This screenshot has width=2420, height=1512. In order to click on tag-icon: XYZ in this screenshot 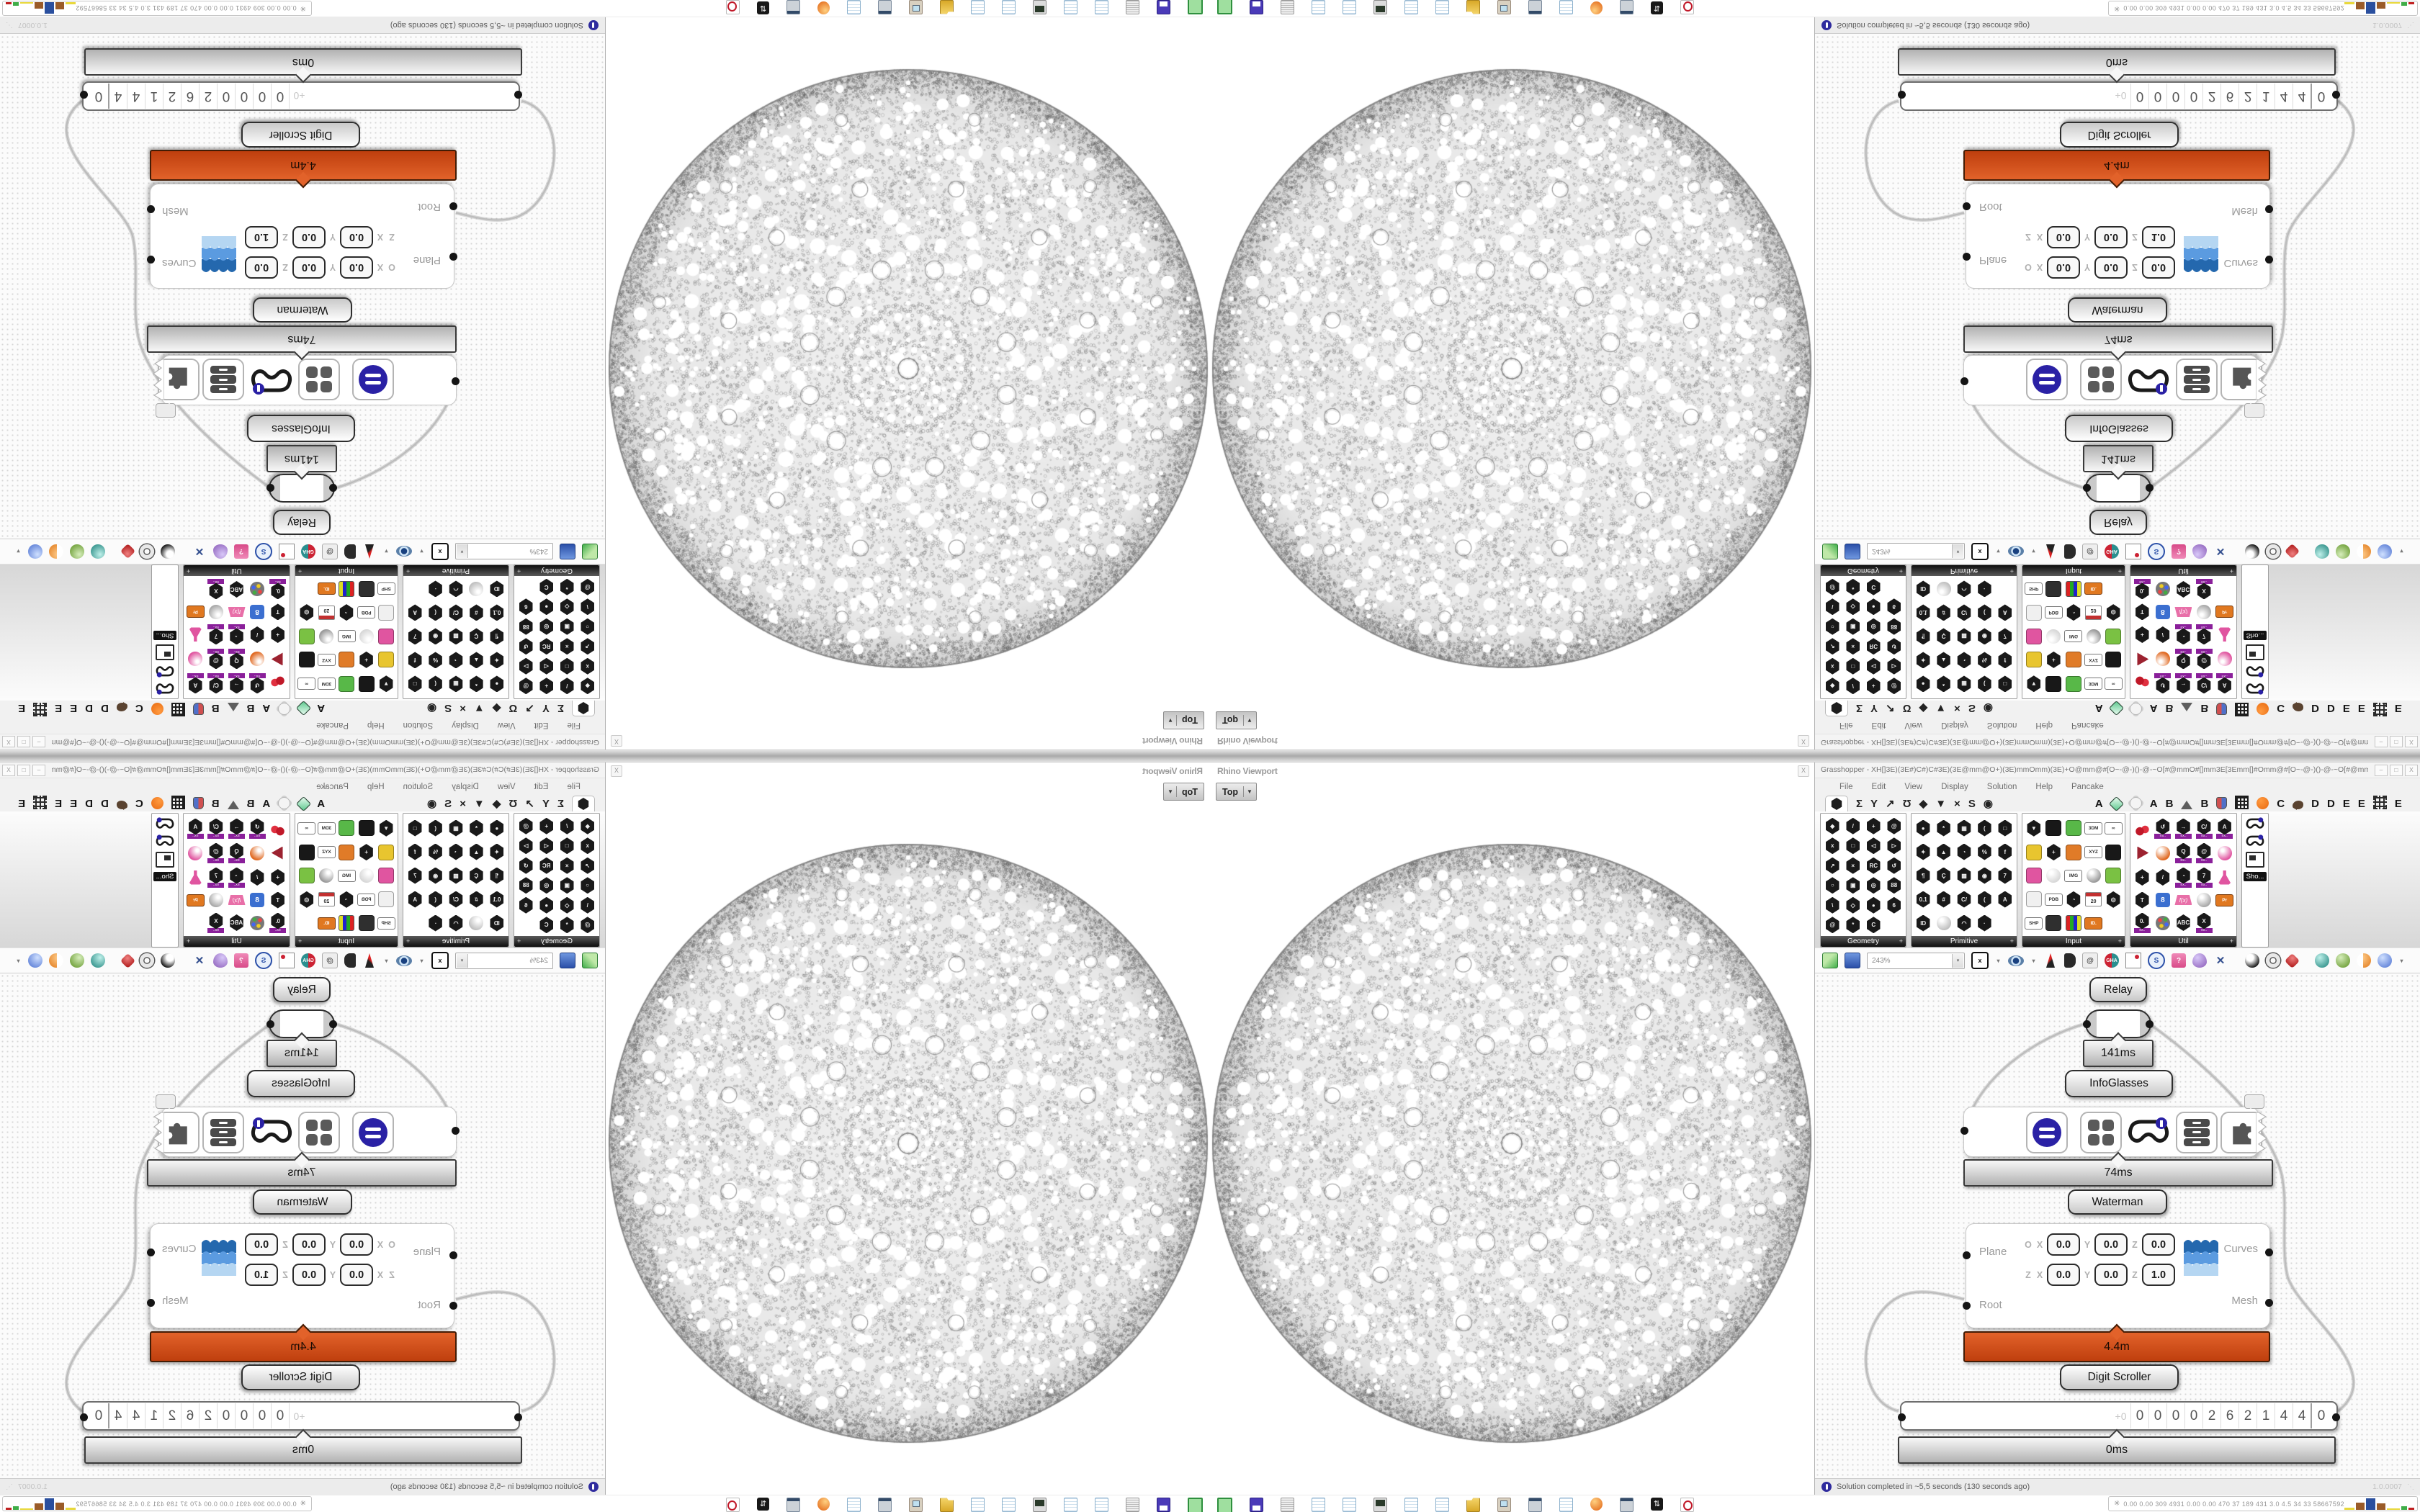, I will do `click(326, 659)`.